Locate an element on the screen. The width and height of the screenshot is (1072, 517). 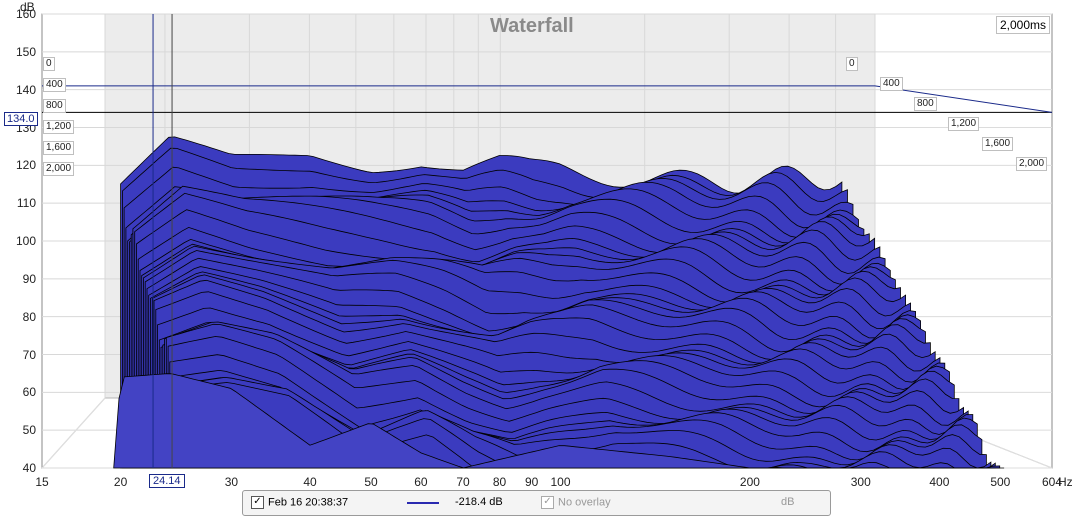
x-tick-label-30: 30 is located at coordinates (231, 482).